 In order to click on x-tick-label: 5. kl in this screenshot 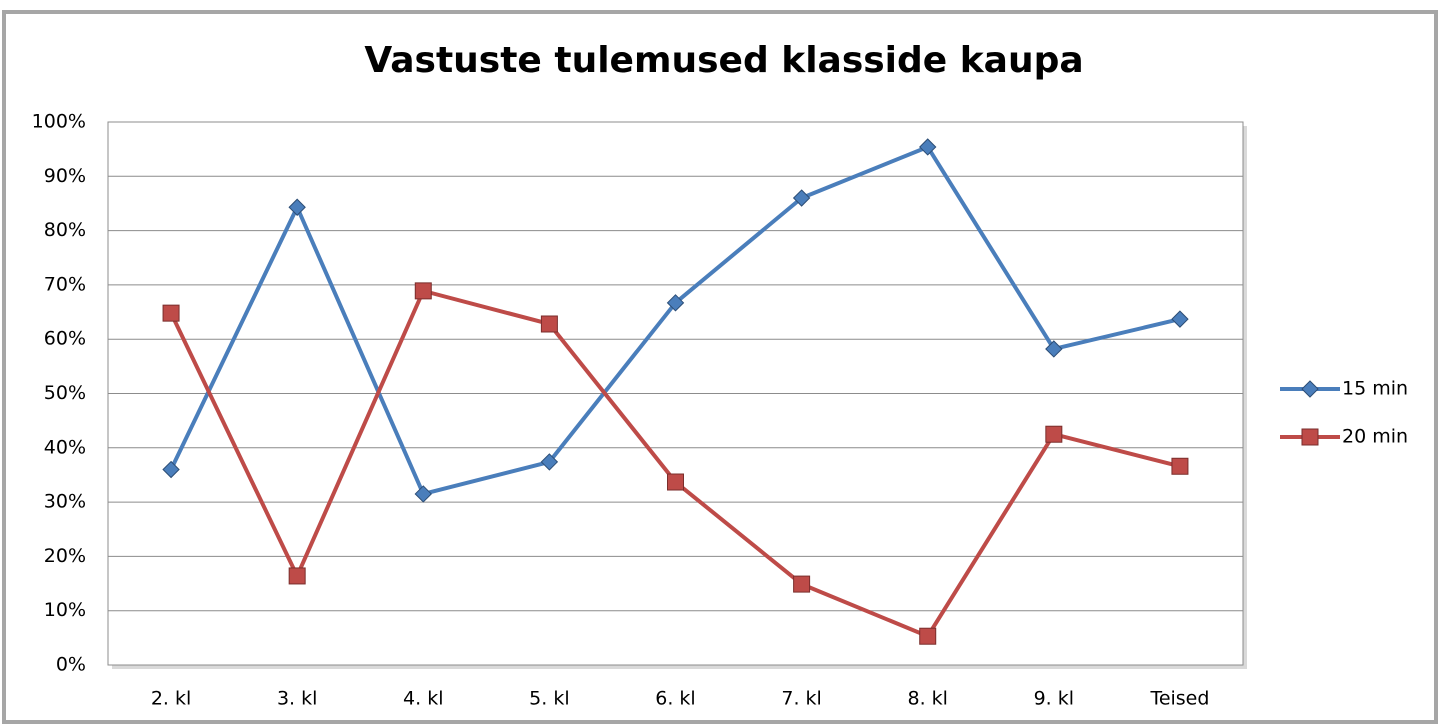, I will do `click(549, 699)`.